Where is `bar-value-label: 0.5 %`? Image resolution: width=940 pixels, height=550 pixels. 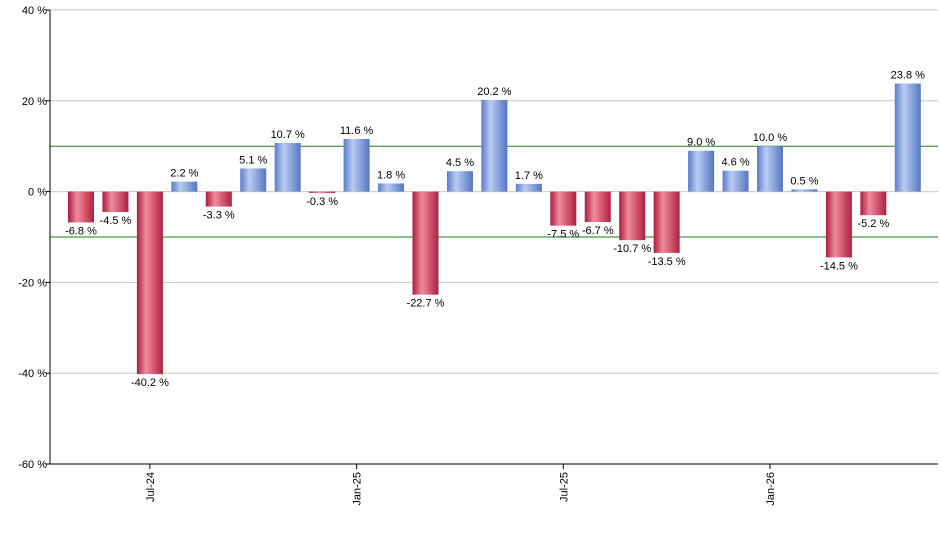
bar-value-label: 0.5 % is located at coordinates (804, 181).